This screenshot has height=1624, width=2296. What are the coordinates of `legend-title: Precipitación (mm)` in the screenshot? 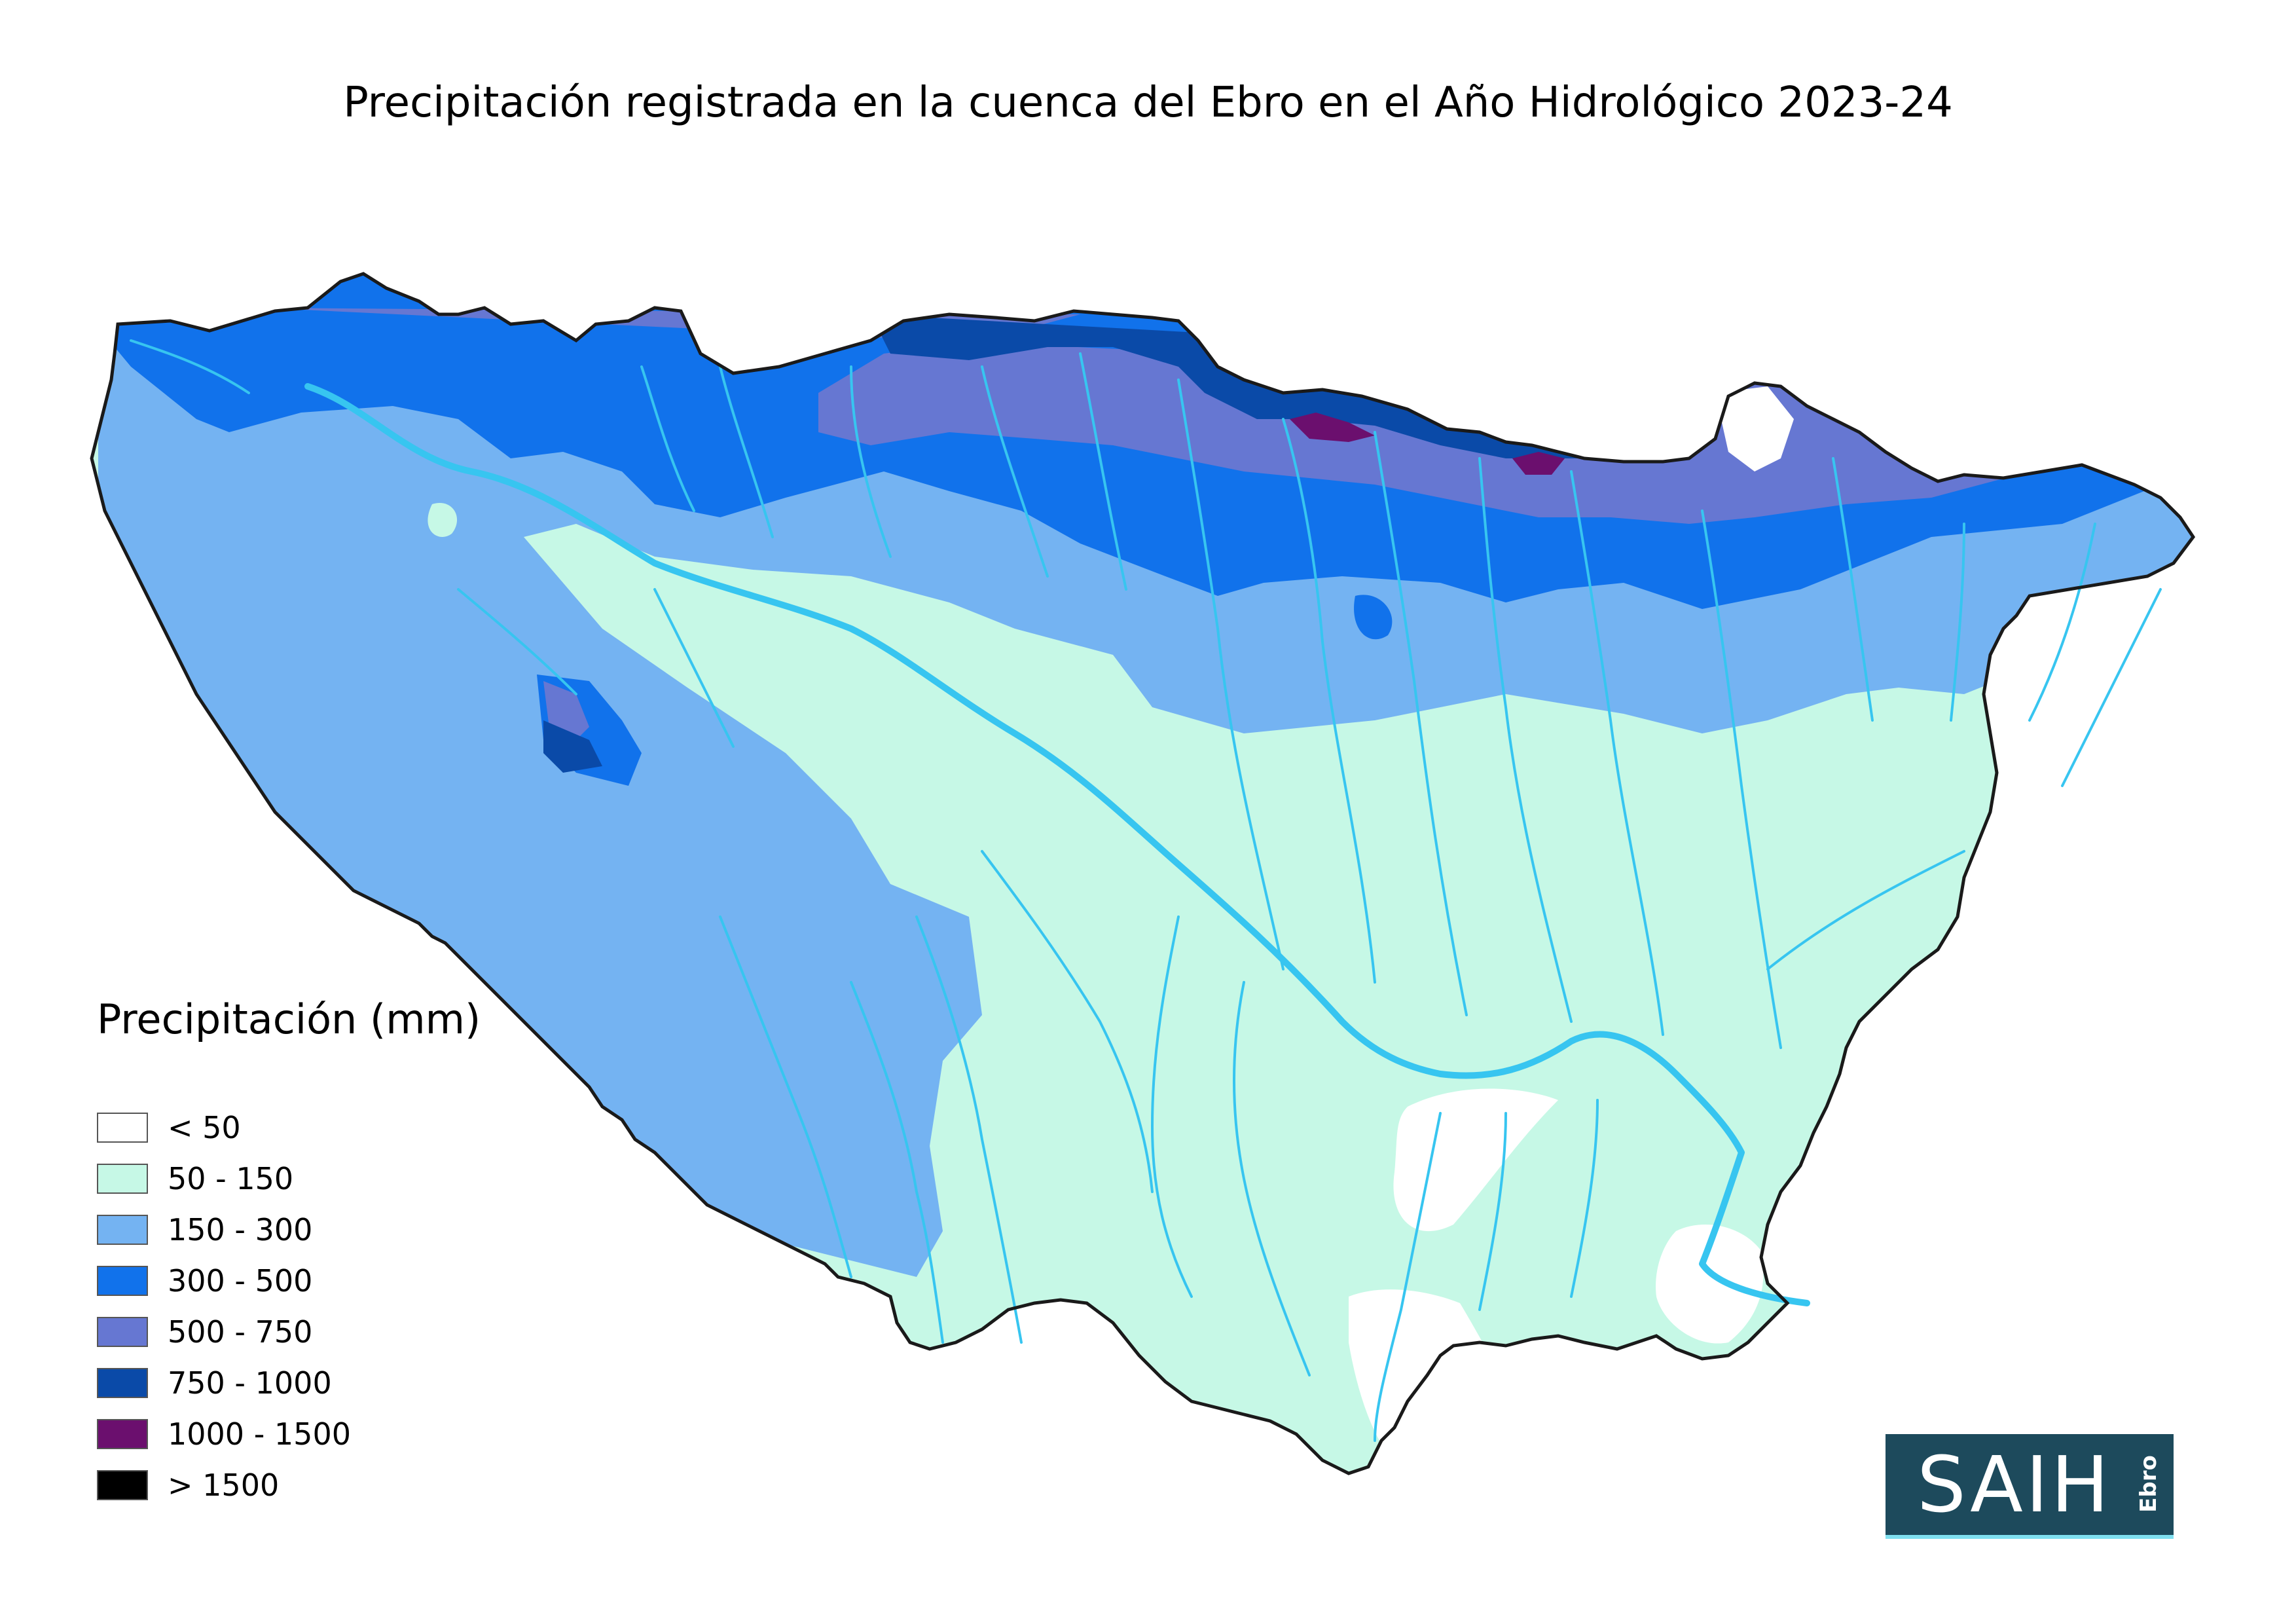 It's located at (289, 1019).